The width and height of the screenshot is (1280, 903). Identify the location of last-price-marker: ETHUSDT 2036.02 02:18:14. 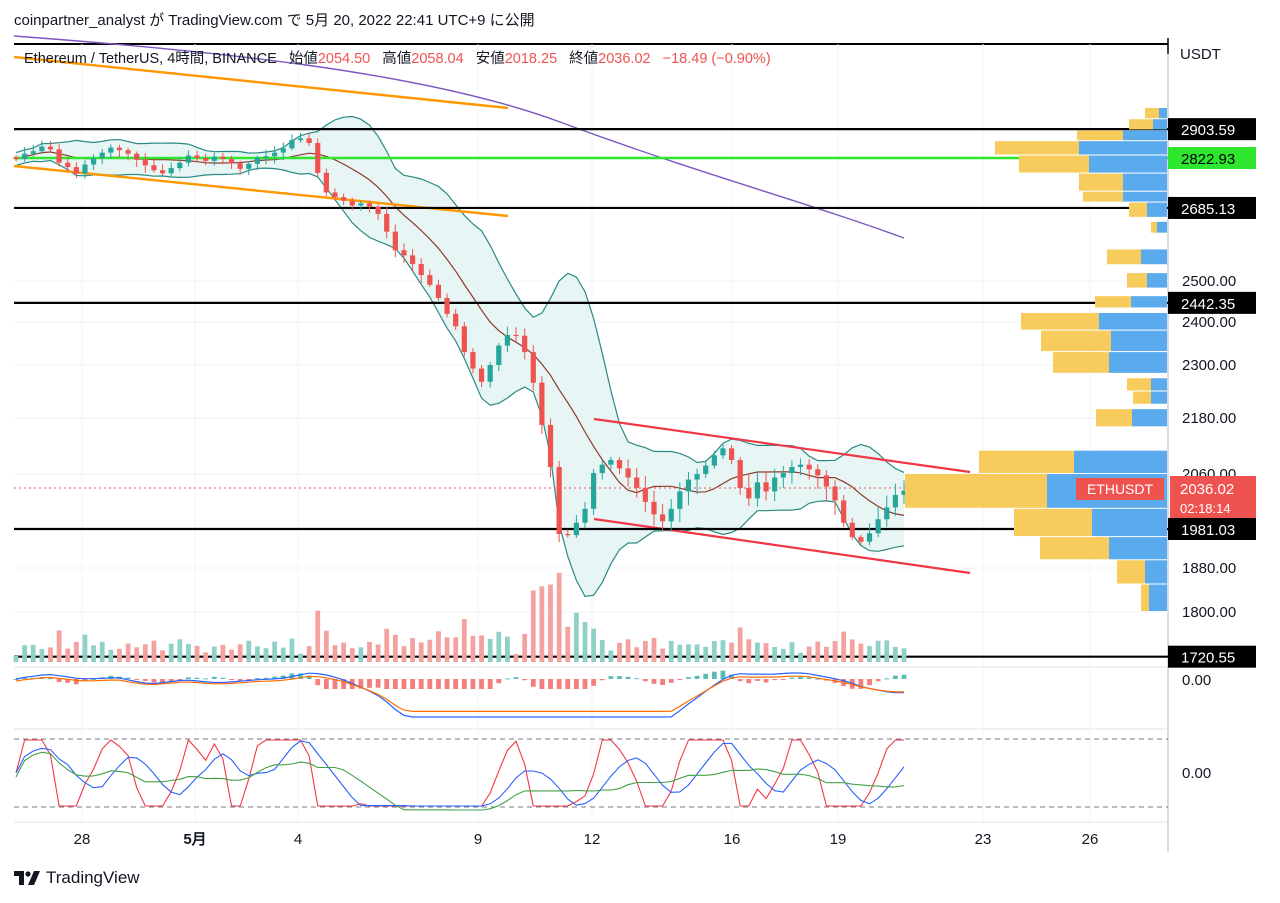
(1166, 497).